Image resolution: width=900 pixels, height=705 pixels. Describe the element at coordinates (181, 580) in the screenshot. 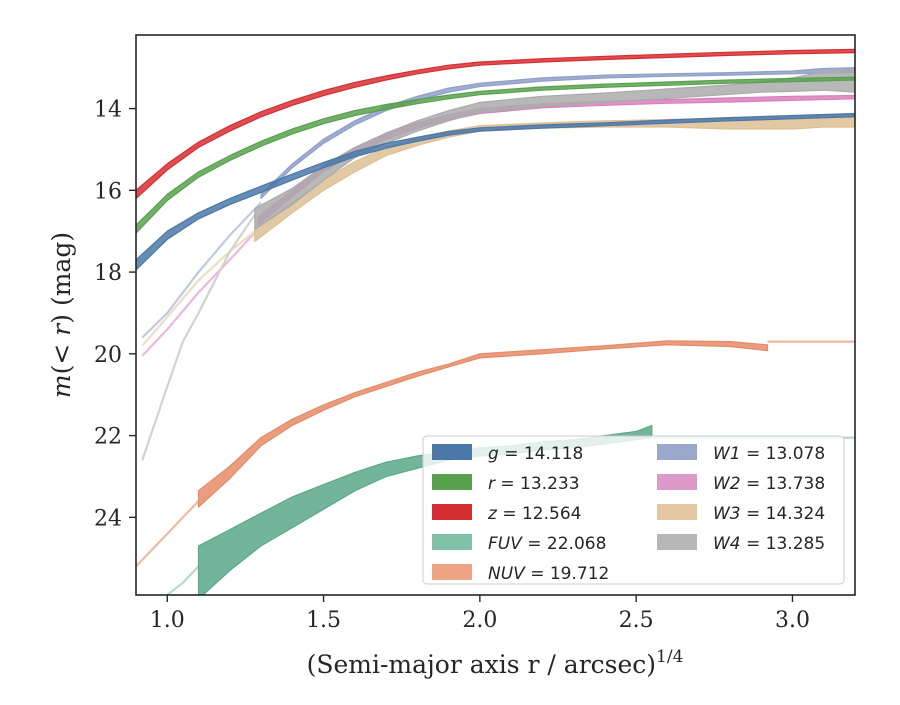

I see `series-fuv-inner-line` at that location.